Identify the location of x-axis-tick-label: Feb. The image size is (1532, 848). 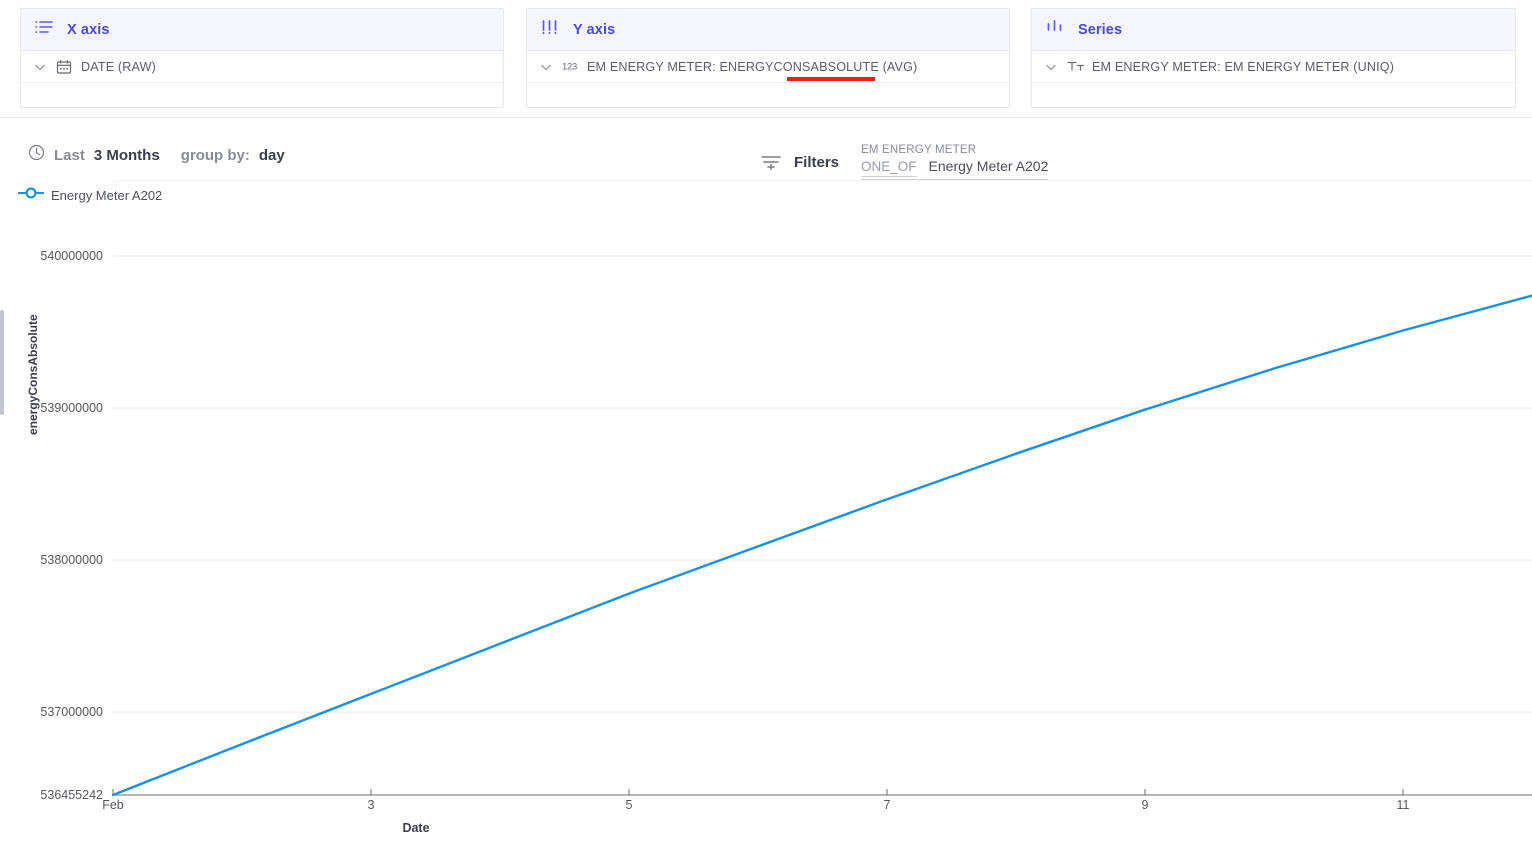
(113, 805).